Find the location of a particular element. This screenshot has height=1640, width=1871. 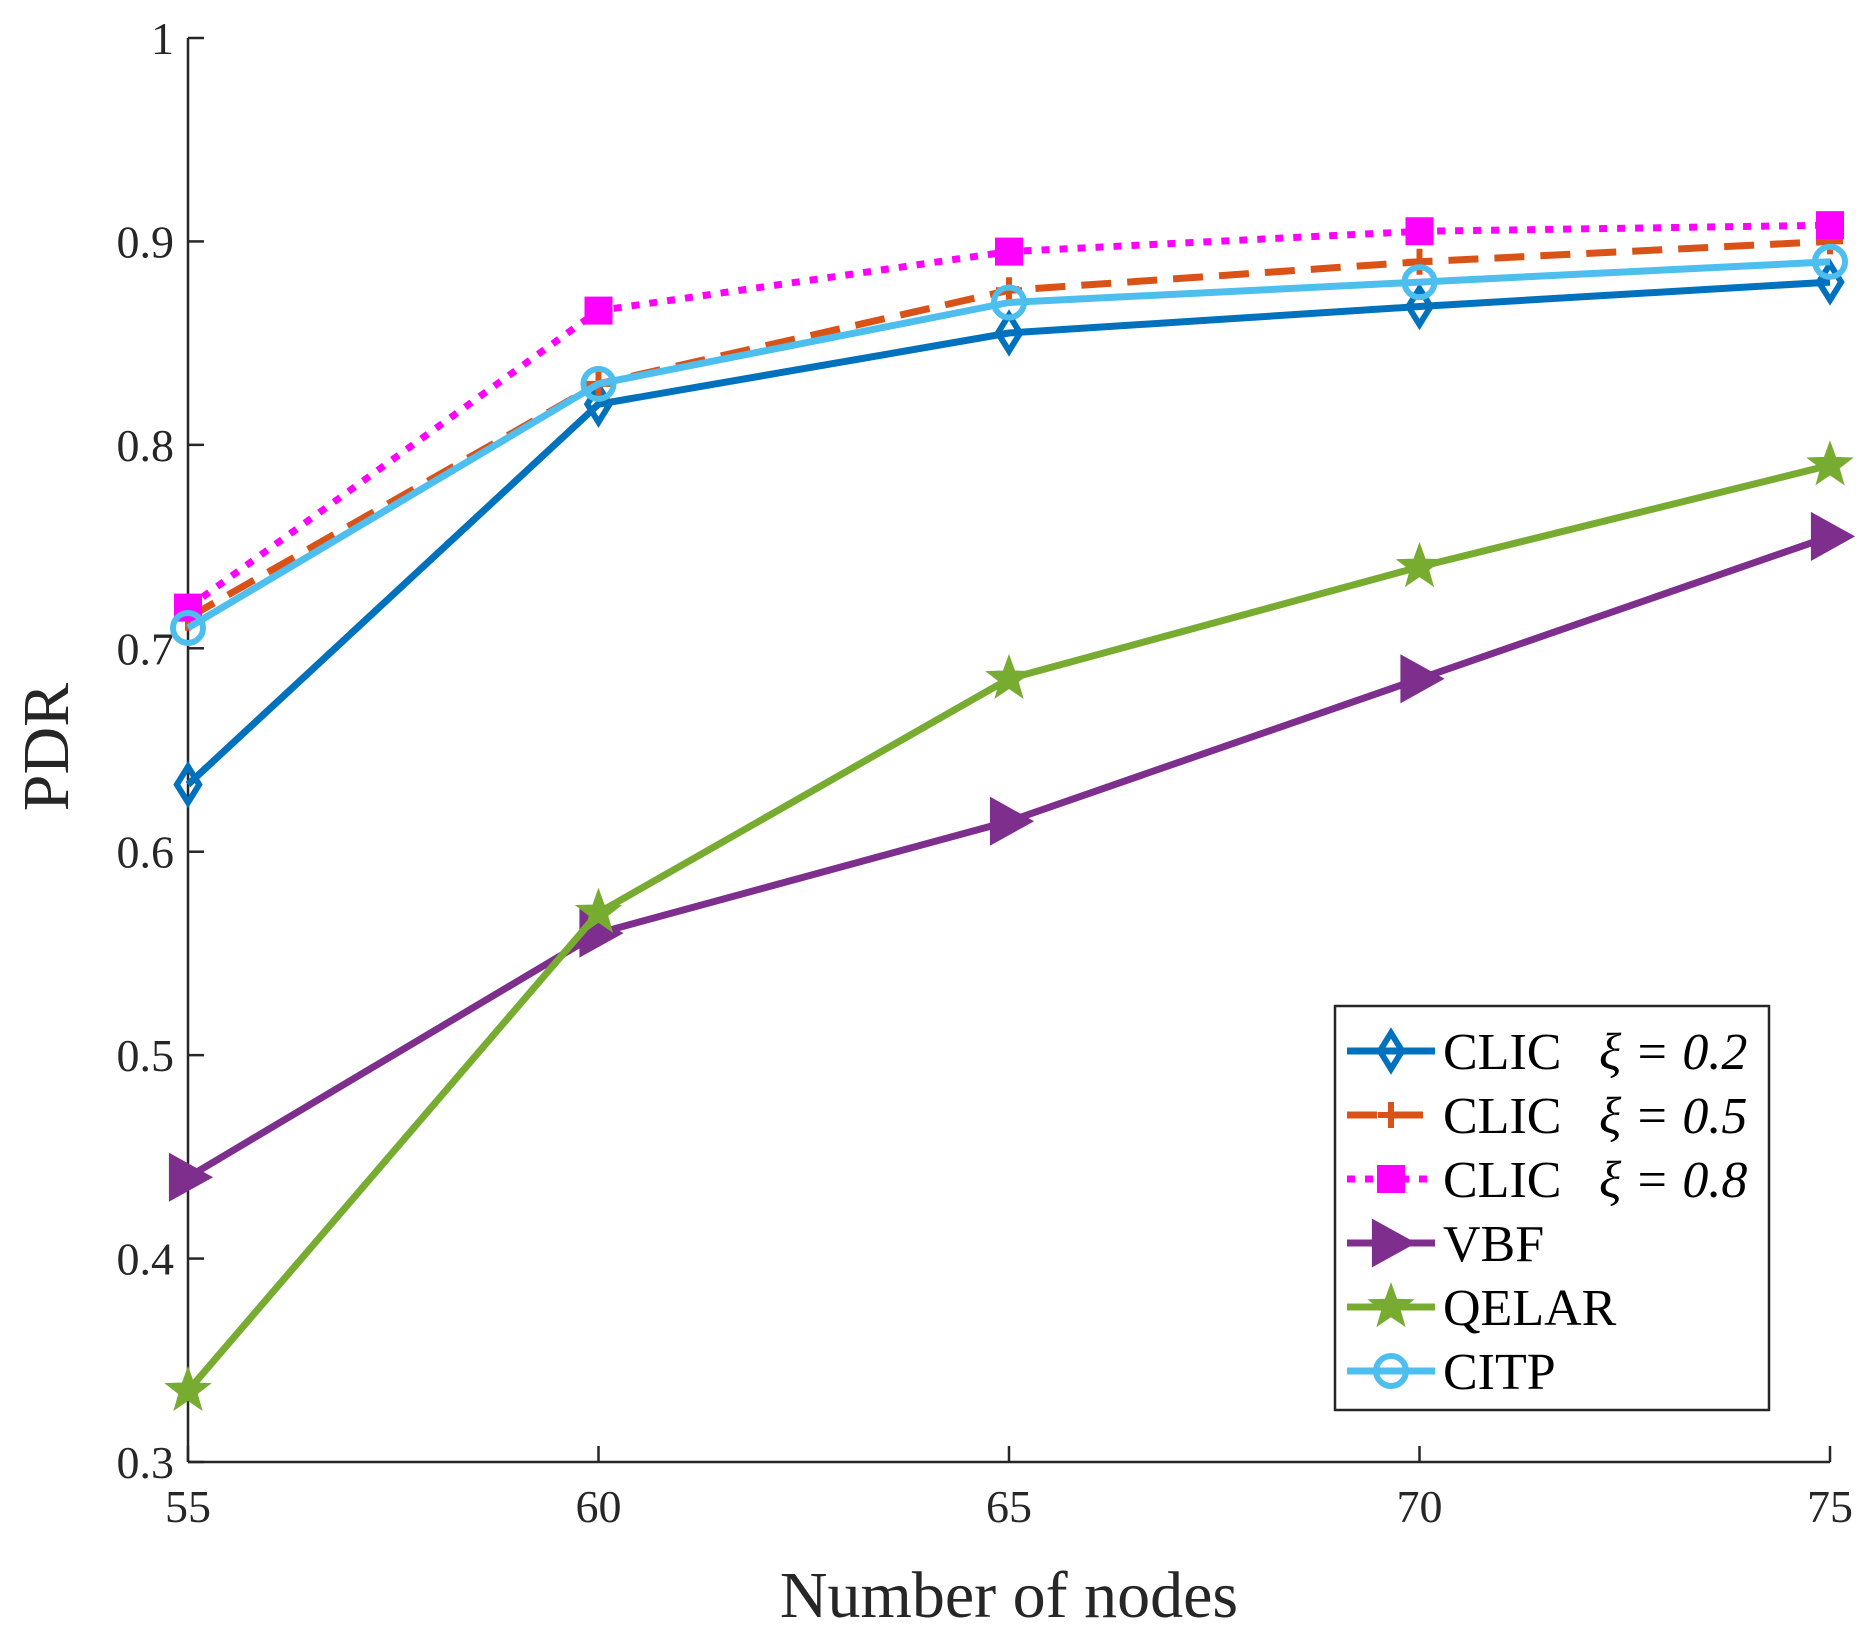

y-tick-label: 0.6 is located at coordinates (146, 852).